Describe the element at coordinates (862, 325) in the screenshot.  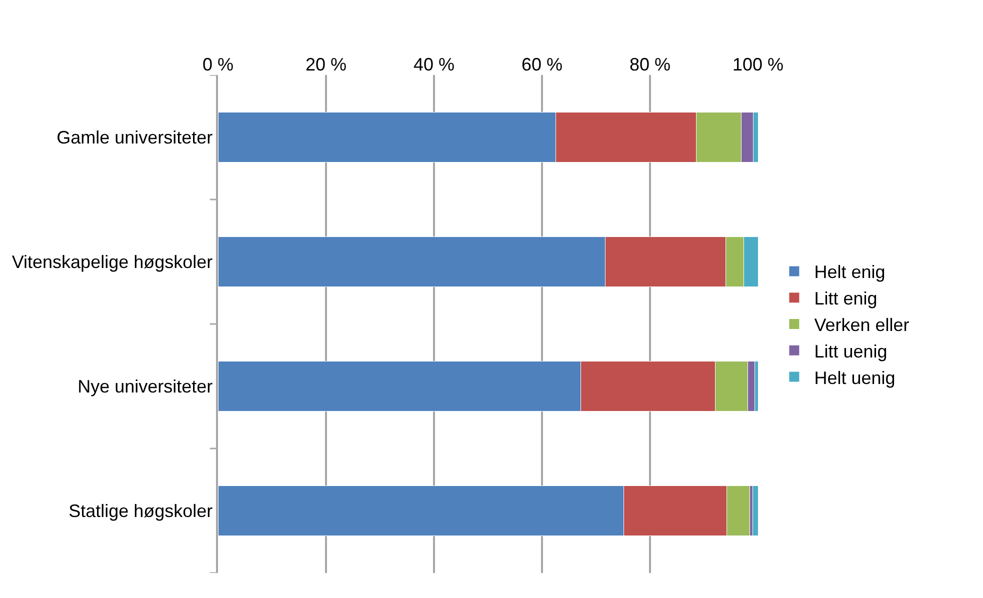
I see `legend-label: Verken eller` at that location.